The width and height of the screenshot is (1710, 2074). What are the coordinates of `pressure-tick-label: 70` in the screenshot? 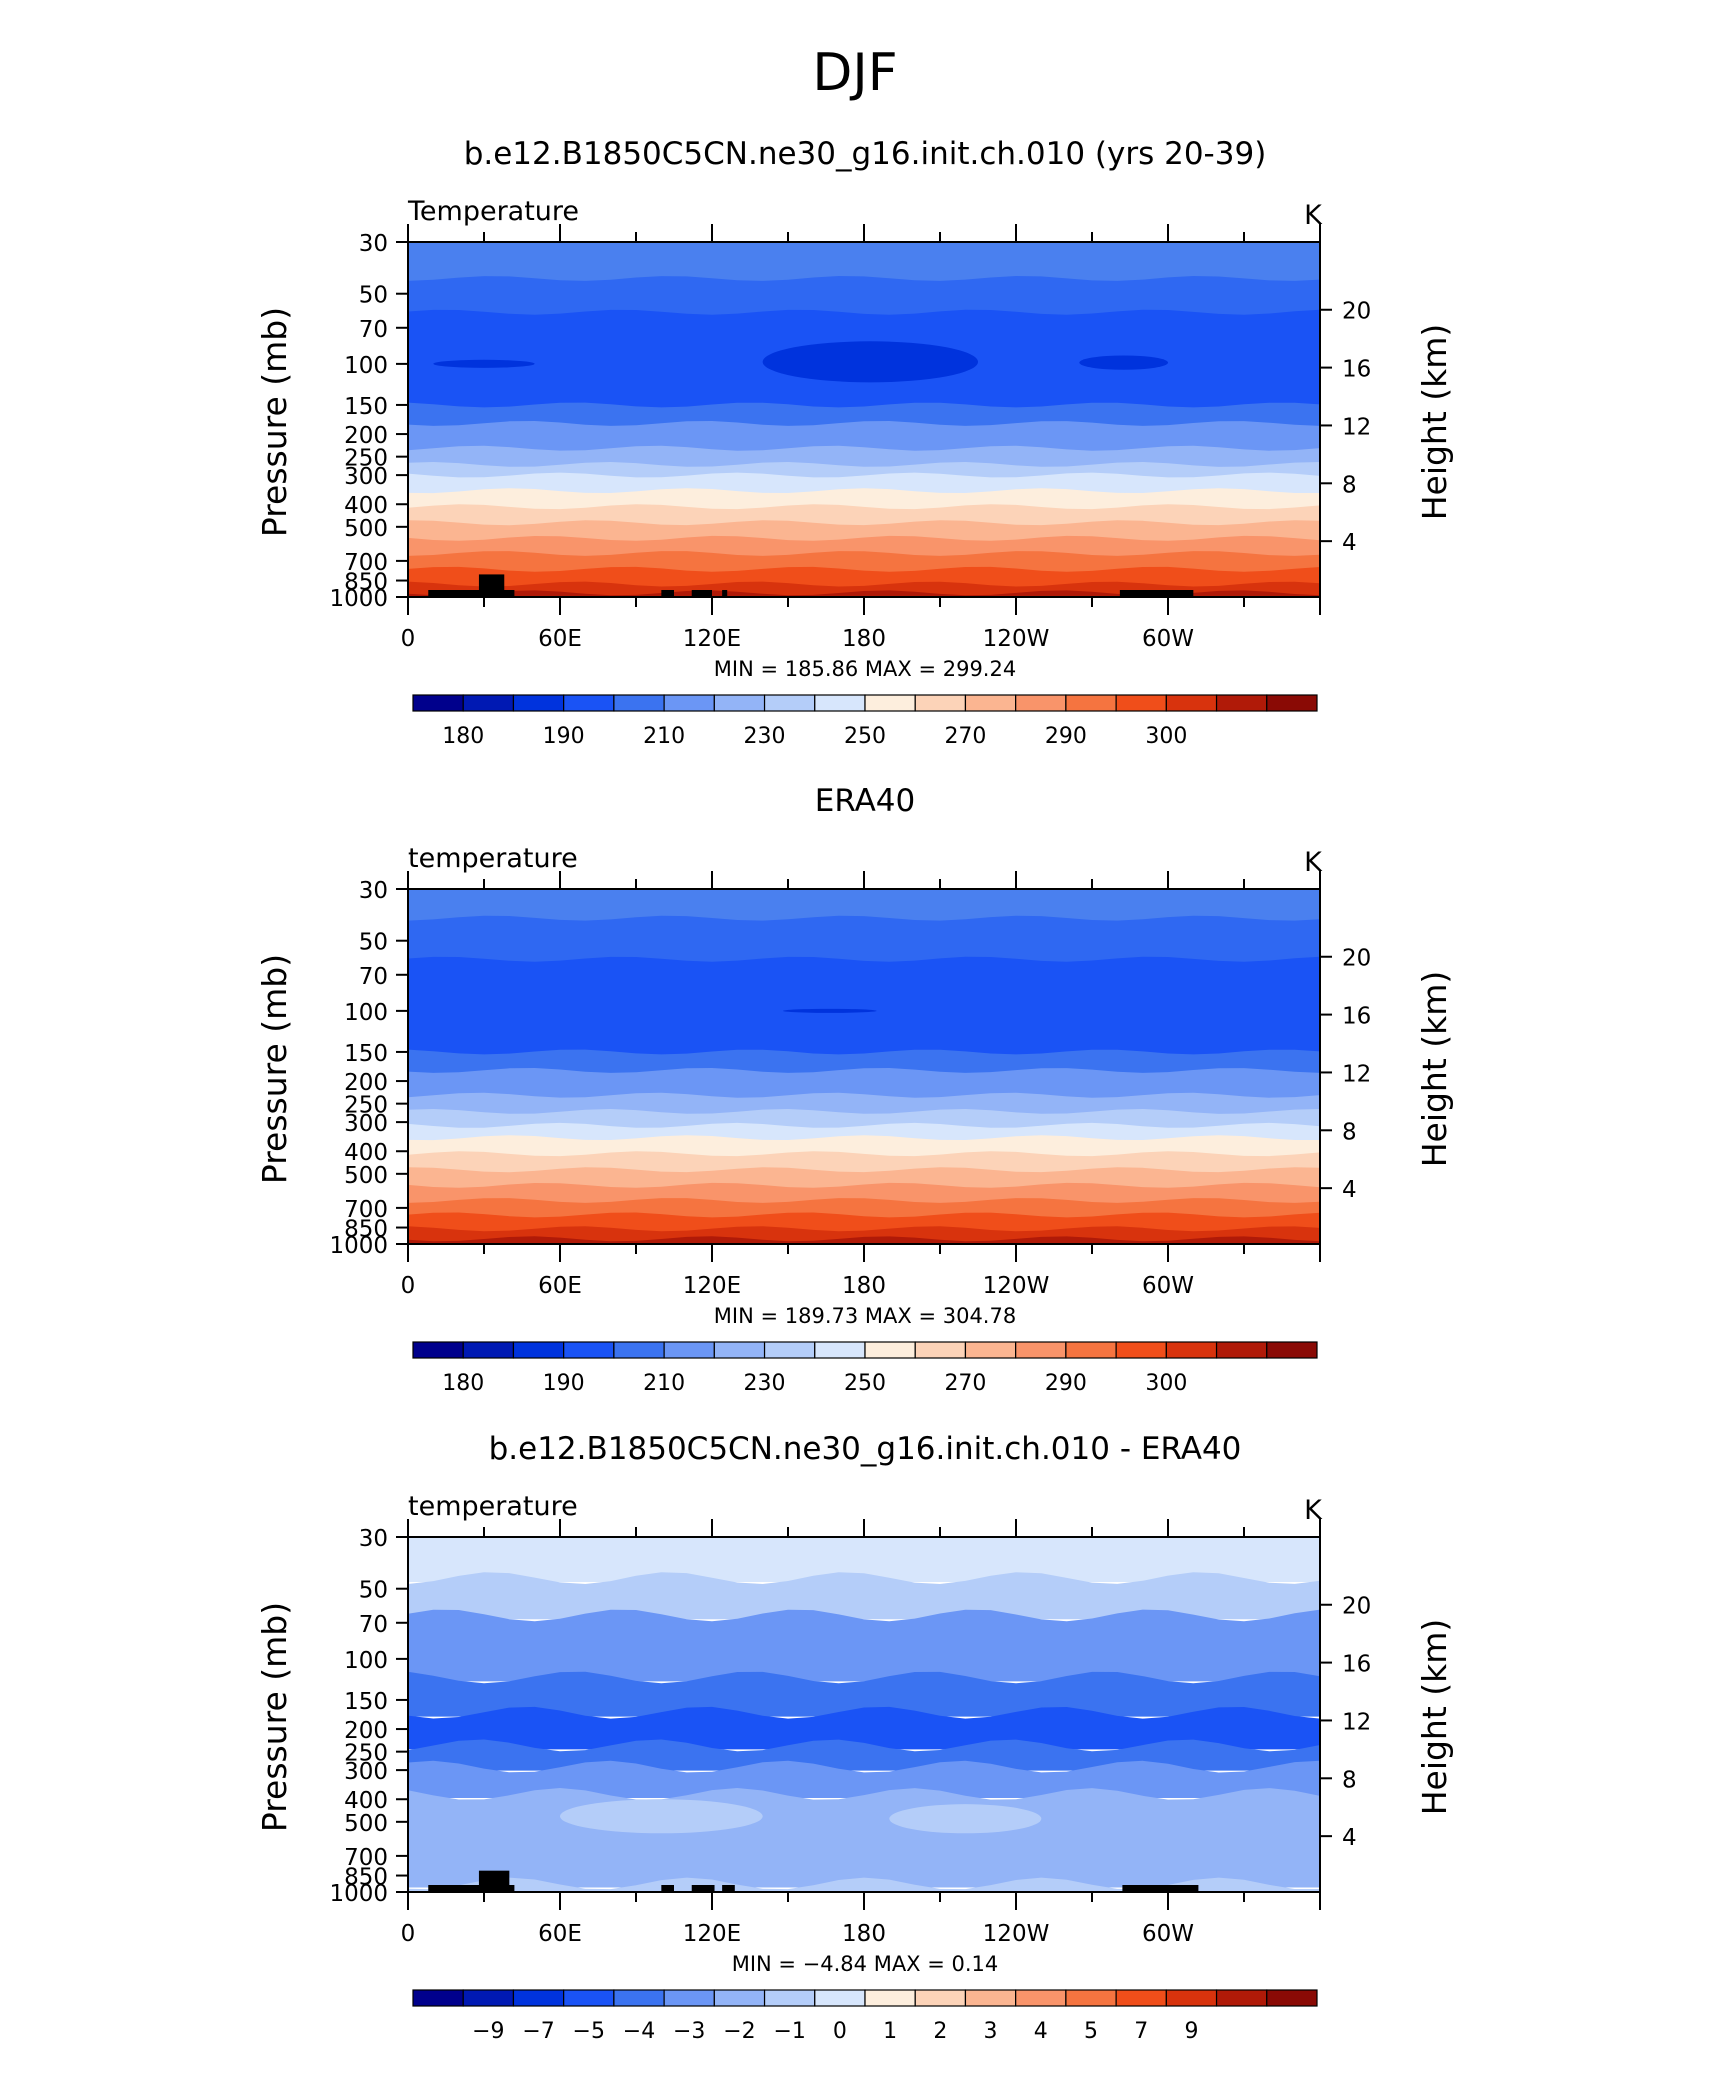 It's located at (373, 977).